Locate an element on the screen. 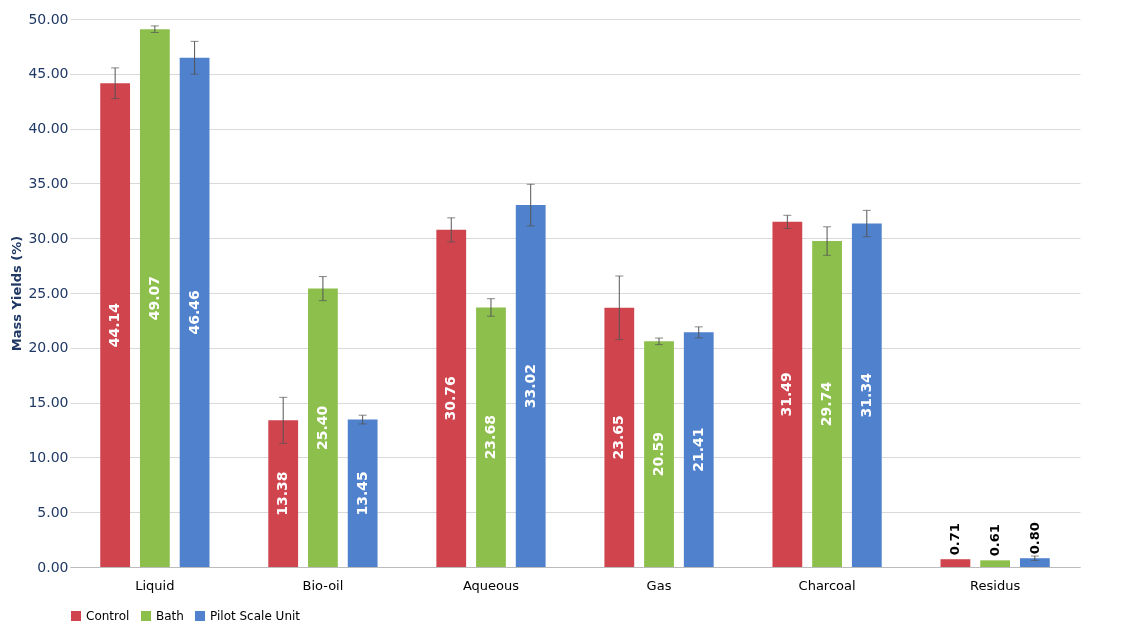  data-label: 31.49 is located at coordinates (786, 394).